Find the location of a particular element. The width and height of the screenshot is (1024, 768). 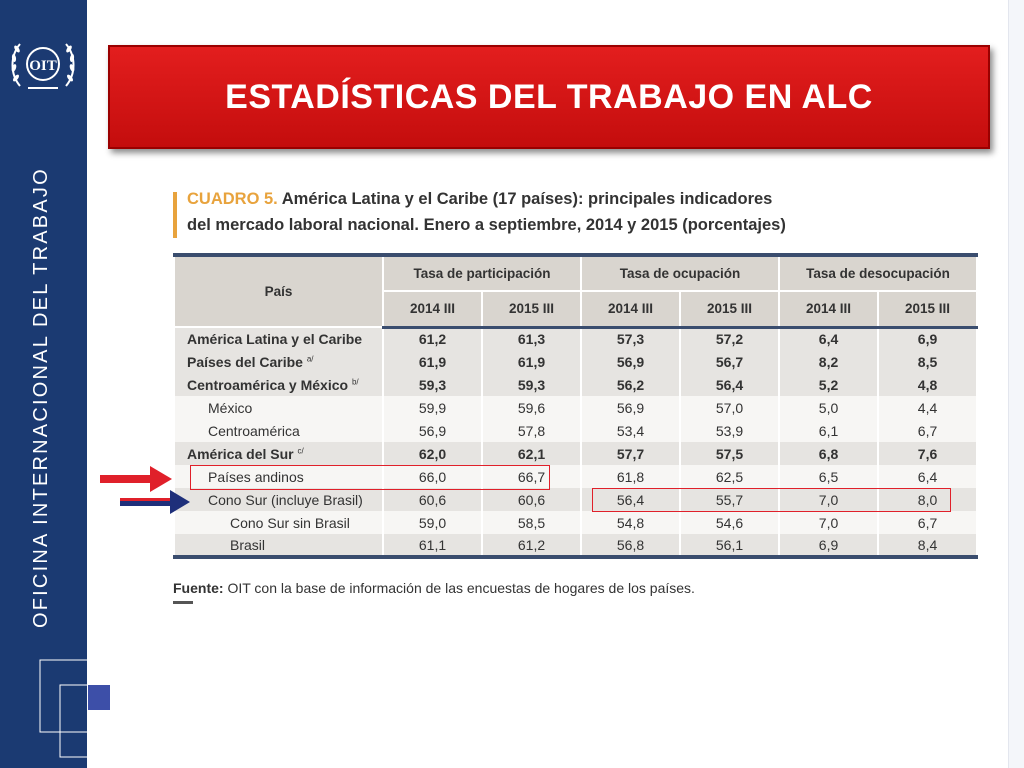

table-cell-value: 57,0 is located at coordinates (730, 407).